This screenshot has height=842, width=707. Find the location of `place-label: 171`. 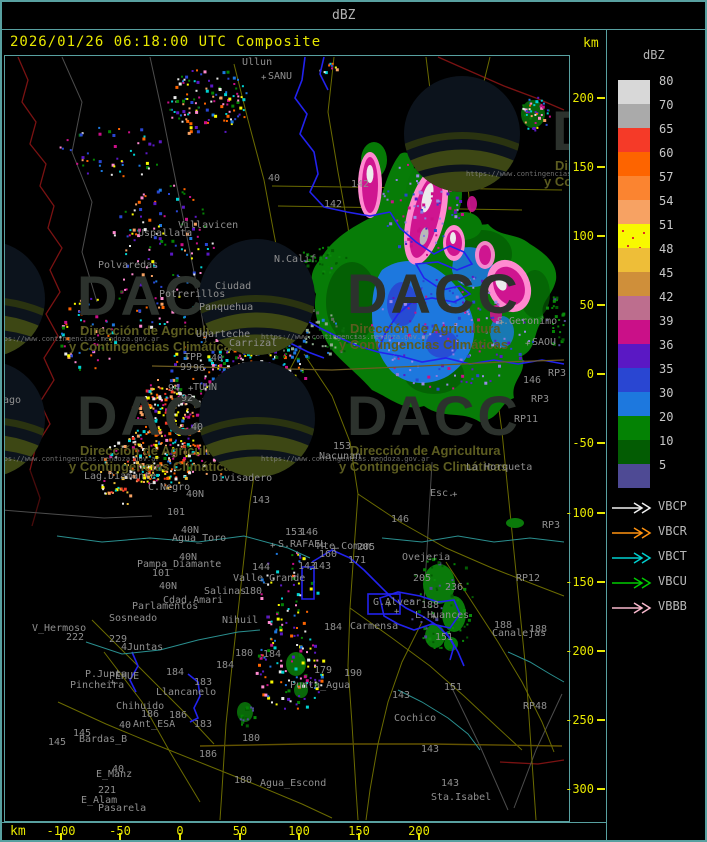

place-label: 171 is located at coordinates (357, 560).